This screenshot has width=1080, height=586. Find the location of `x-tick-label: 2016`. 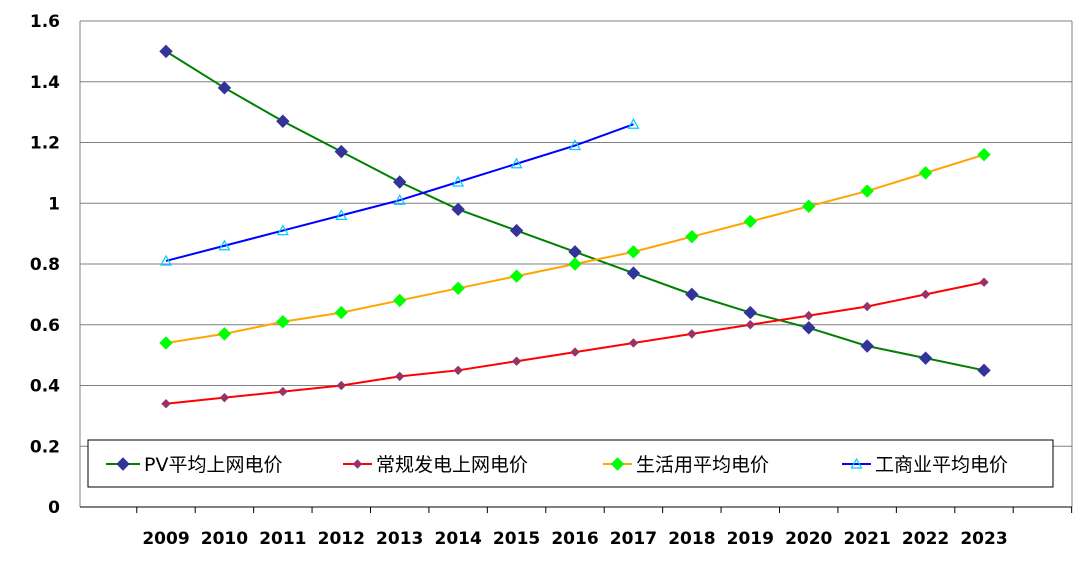

x-tick-label: 2016 is located at coordinates (574, 539).